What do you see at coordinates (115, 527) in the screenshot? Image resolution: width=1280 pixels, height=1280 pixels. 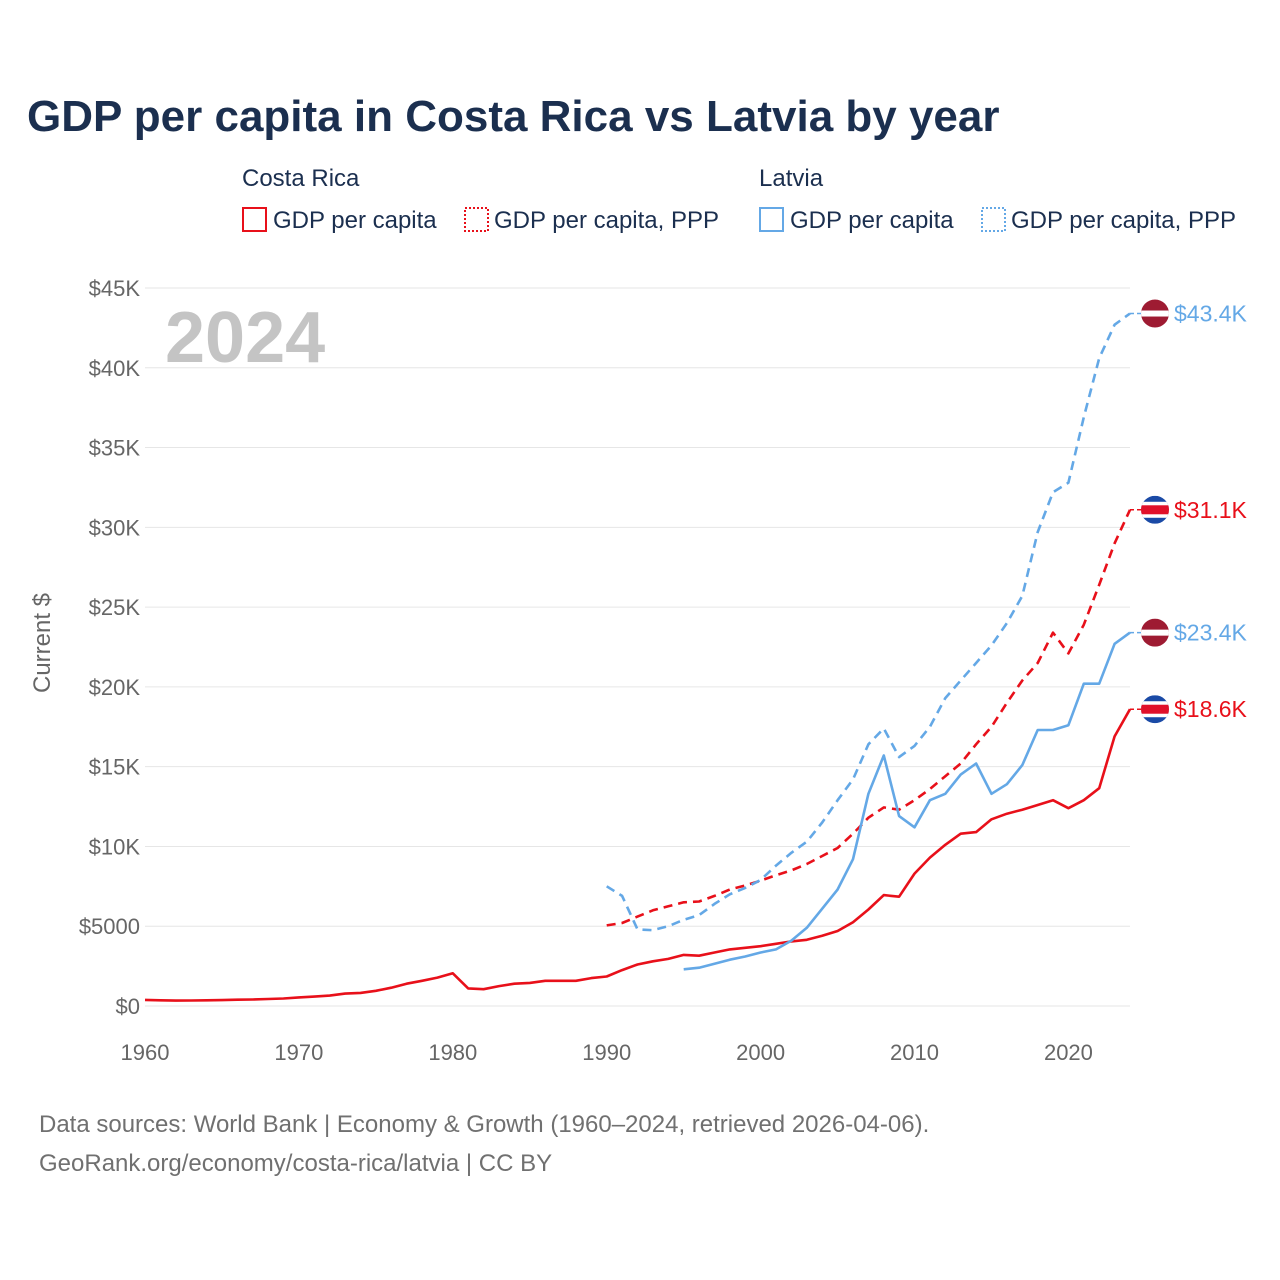 I see `y-tick-label: $30K` at bounding box center [115, 527].